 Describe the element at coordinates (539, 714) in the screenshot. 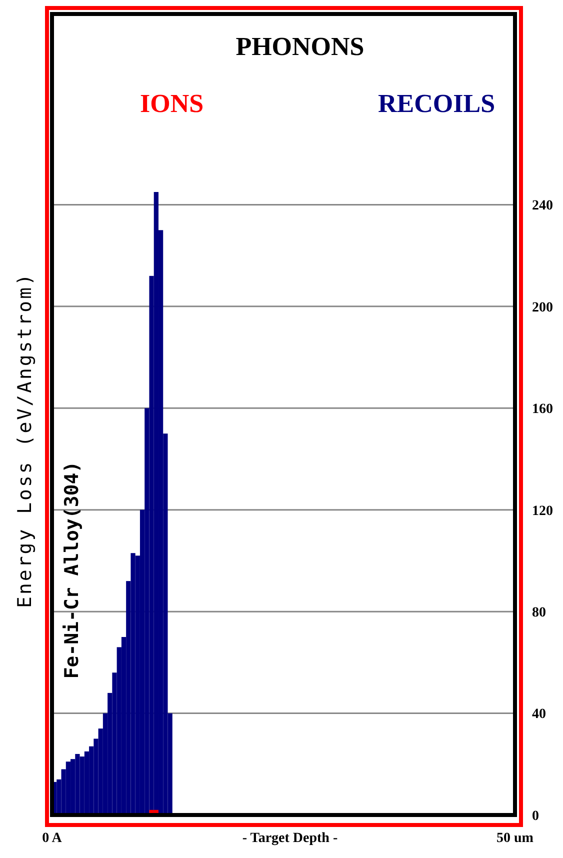

I see `y-tick-label: 40` at that location.